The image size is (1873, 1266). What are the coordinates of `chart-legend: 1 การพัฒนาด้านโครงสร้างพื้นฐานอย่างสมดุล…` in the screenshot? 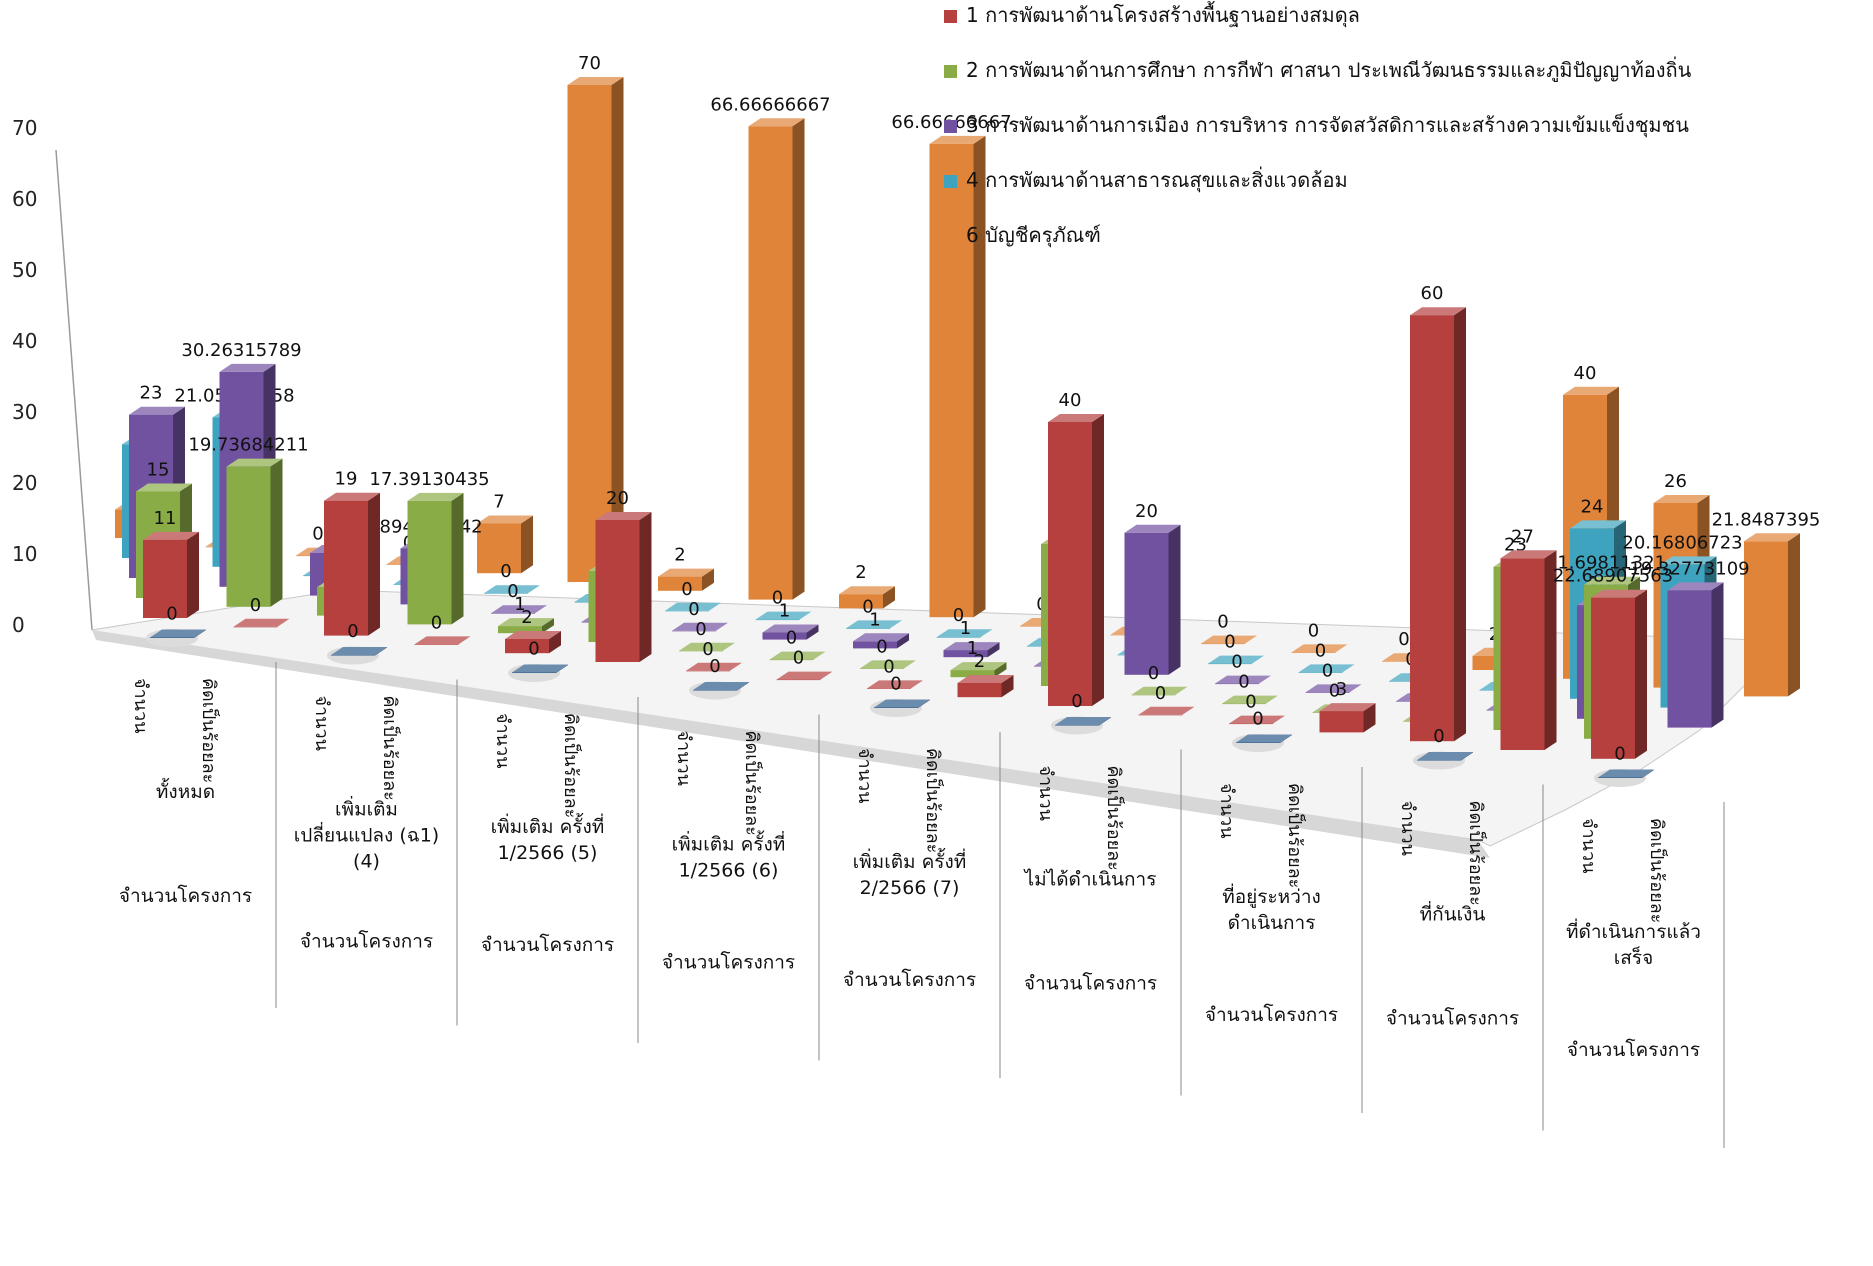 It's located at (1318, 124).